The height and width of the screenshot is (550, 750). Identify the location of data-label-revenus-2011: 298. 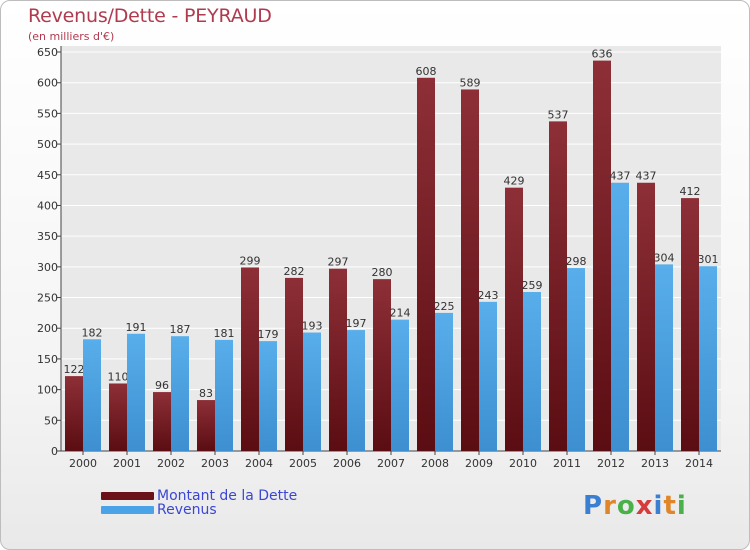
(576, 261).